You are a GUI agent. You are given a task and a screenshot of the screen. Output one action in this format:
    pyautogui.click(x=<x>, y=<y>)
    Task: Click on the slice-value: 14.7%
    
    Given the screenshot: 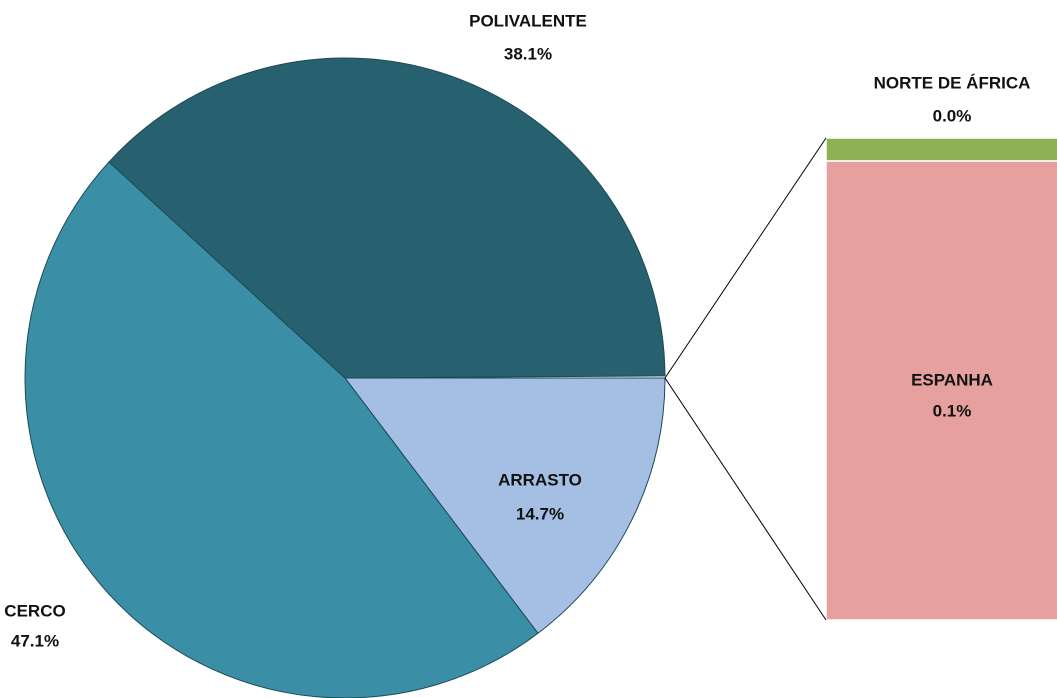 What is the action you would take?
    pyautogui.click(x=540, y=513)
    